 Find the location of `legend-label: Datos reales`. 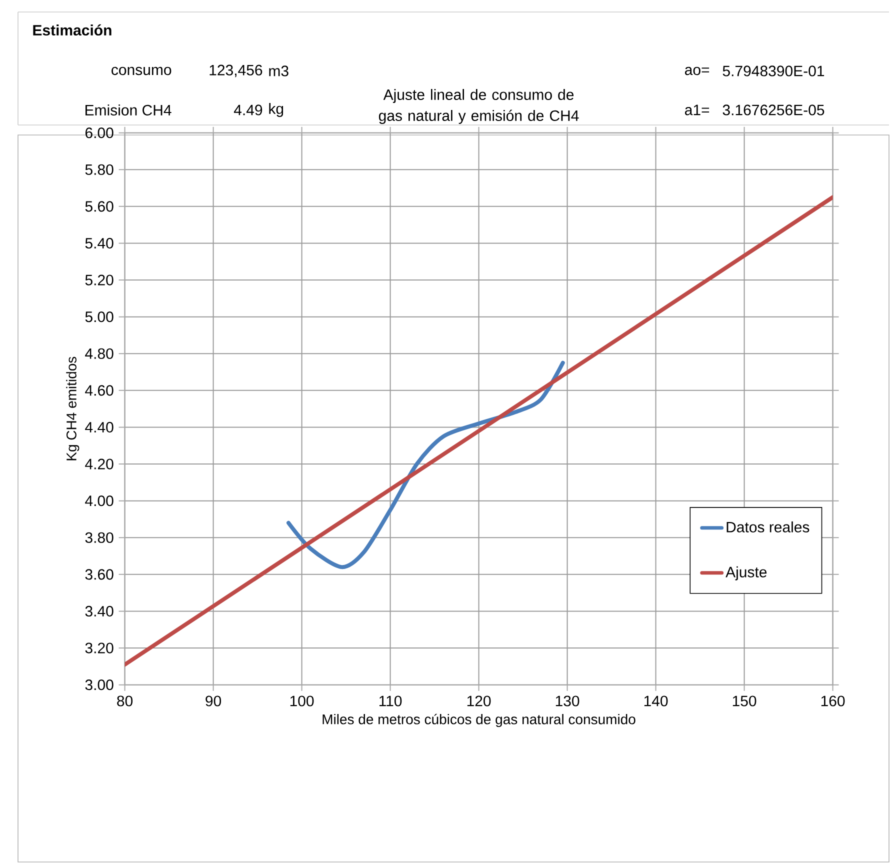

legend-label: Datos reales is located at coordinates (768, 526).